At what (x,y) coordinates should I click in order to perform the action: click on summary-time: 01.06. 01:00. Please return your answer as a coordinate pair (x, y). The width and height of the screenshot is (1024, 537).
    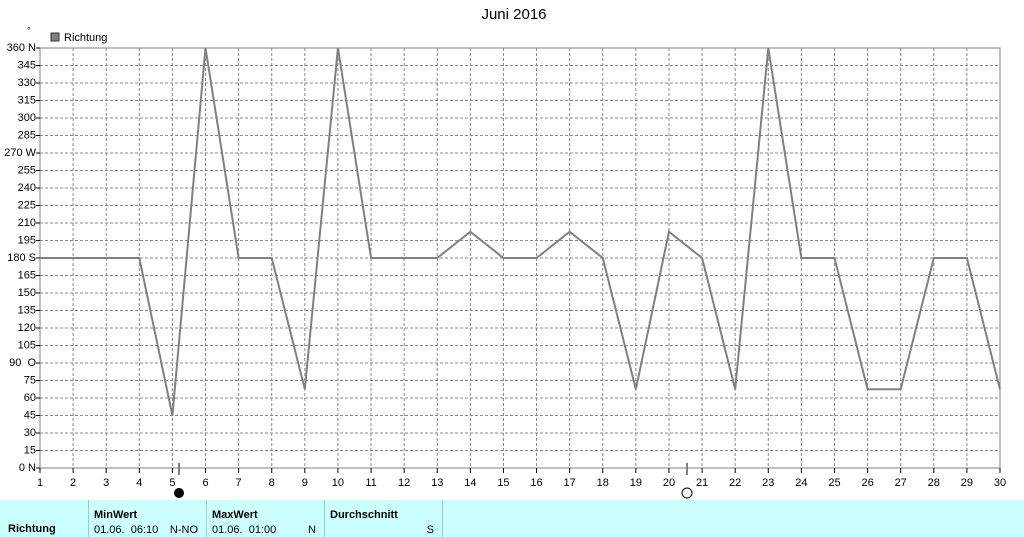
    Looking at the image, I should click on (244, 530).